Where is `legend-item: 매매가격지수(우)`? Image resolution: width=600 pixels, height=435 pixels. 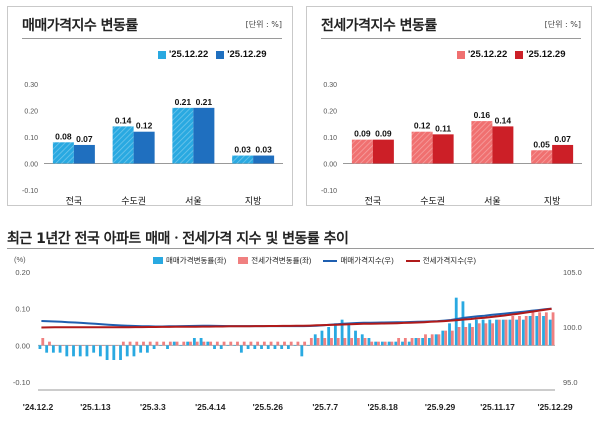 legend-item: 매매가격지수(우) is located at coordinates (358, 260).